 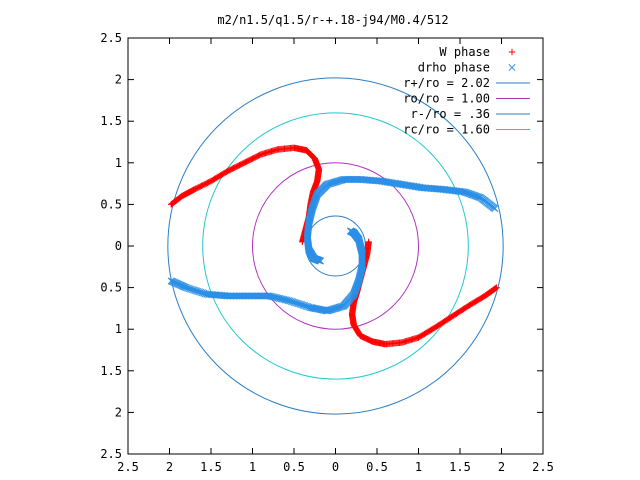 I want to click on legend-label-5: rc/ro = 1.60, so click(x=446, y=130).